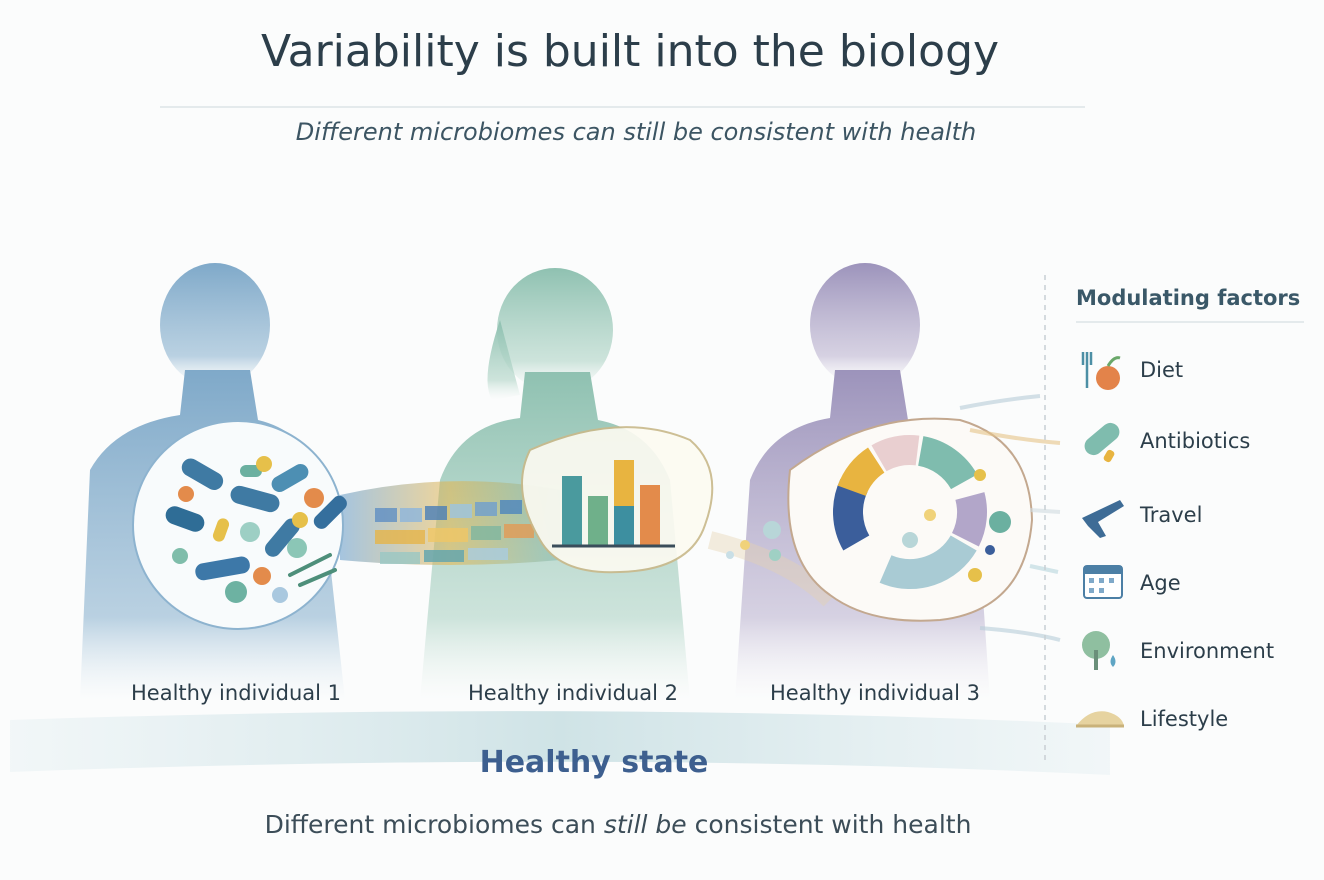 This screenshot has width=1324, height=880. Describe the element at coordinates (1188, 298) in the screenshot. I see `factors-title: Modulating factors` at that location.